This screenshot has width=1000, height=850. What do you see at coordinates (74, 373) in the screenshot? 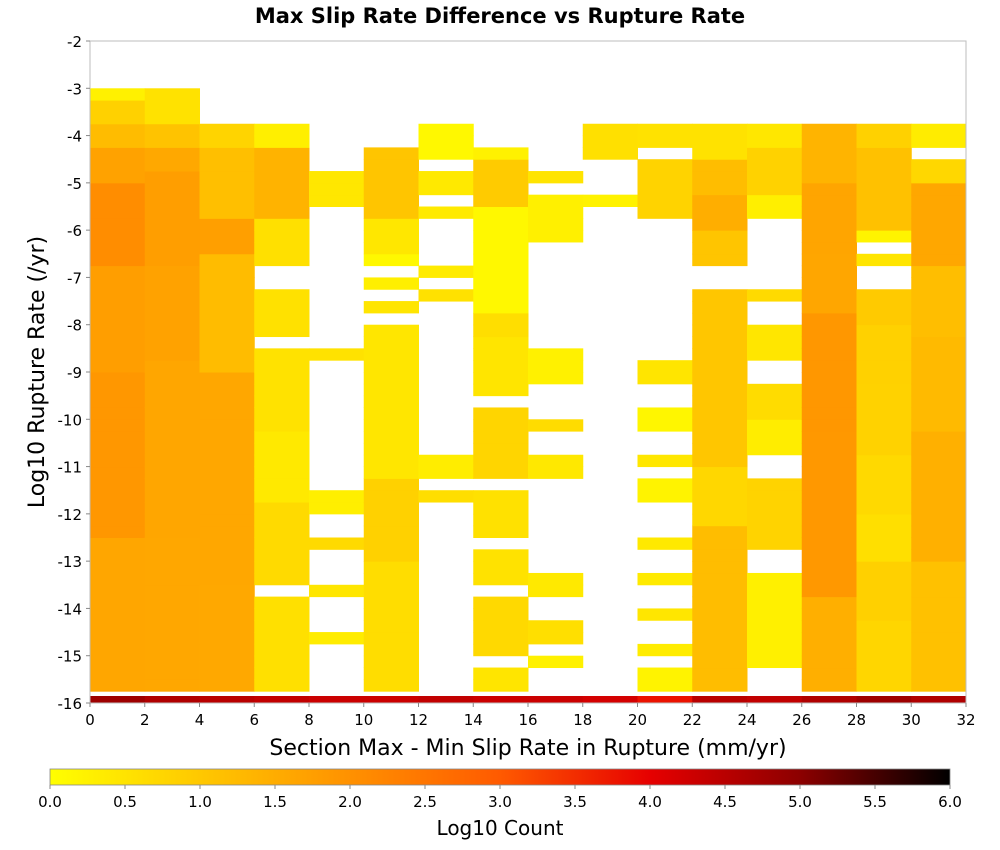
I see `y-tick-label: -9` at bounding box center [74, 373].